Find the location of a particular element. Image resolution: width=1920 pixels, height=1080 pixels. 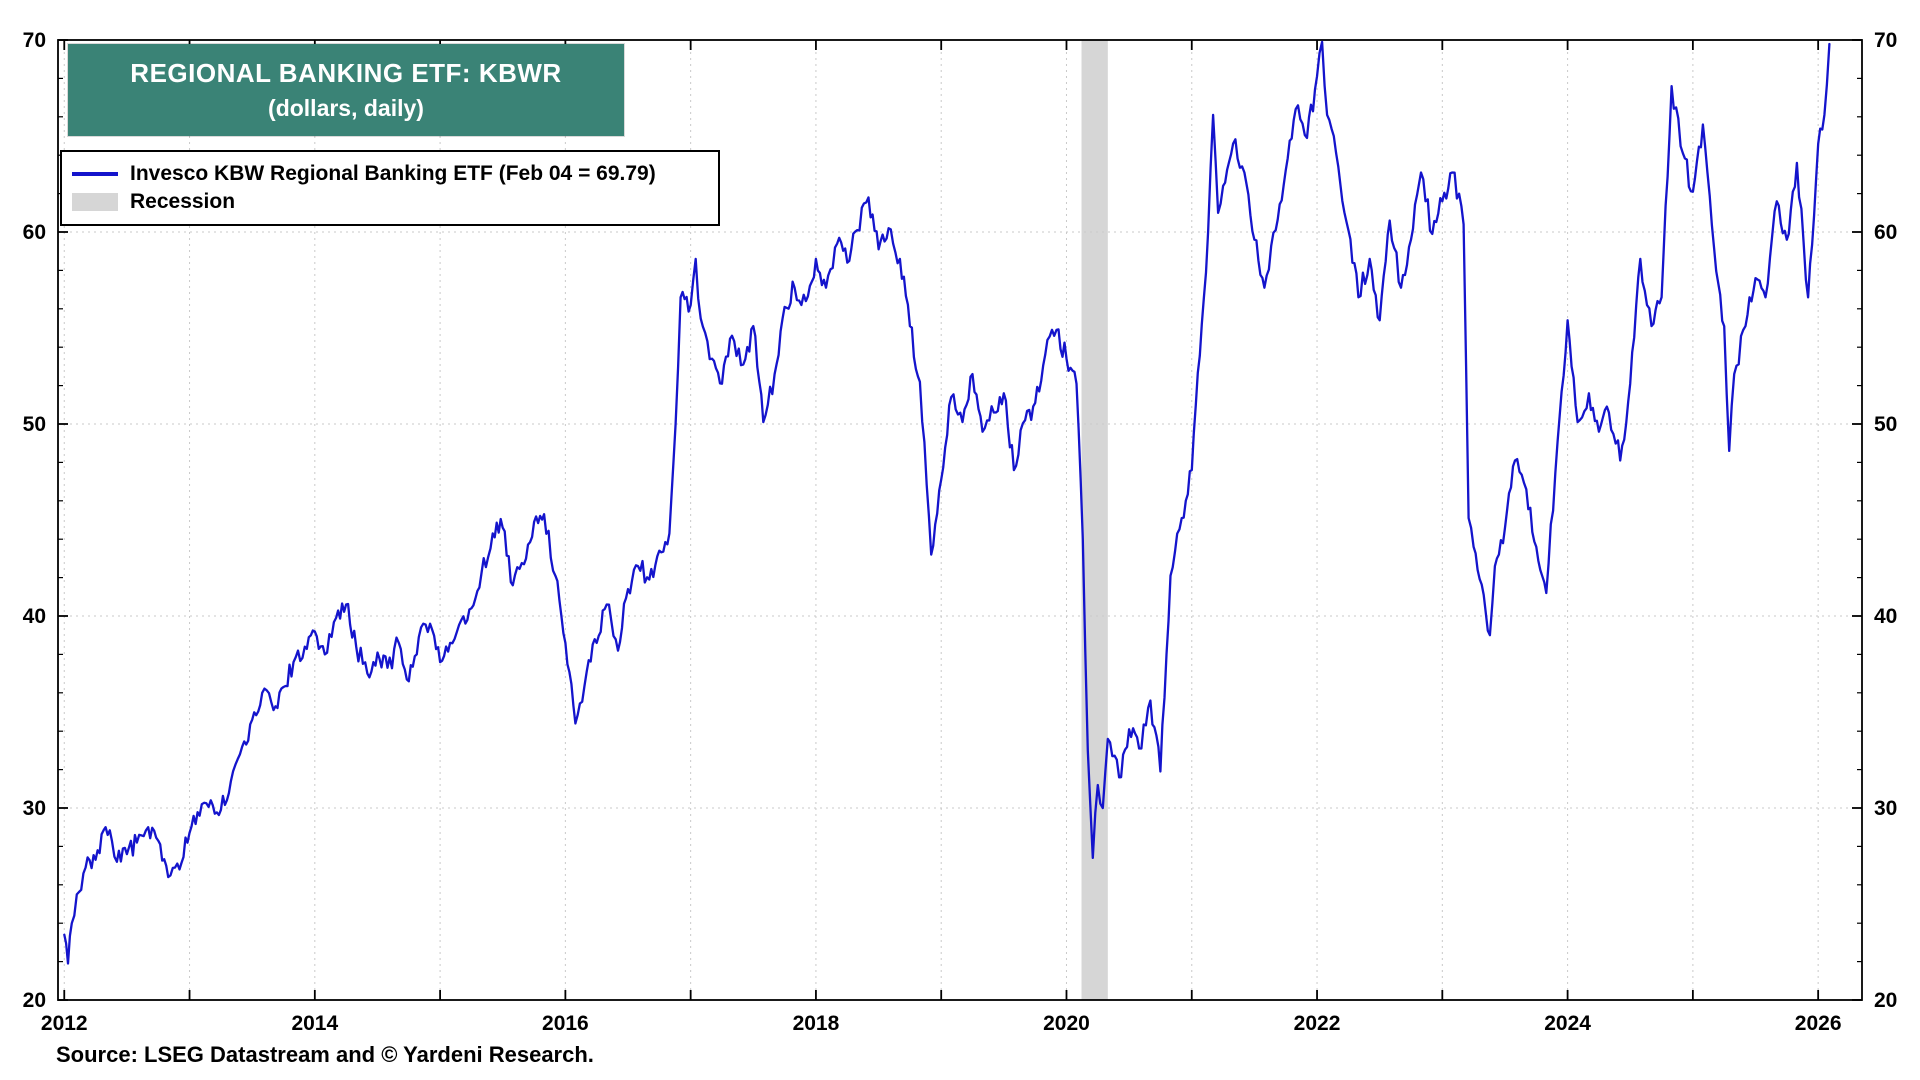

svg-text: 2026 is located at coordinates (1818, 1023).